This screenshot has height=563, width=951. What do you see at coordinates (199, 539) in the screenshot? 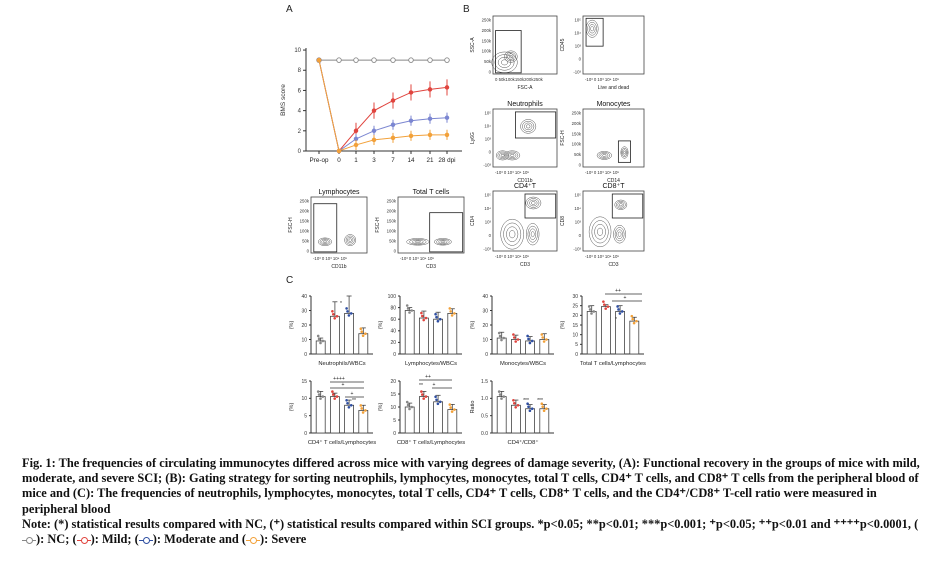
I see `note-moderate: ): Moderate and (` at bounding box center [199, 539].